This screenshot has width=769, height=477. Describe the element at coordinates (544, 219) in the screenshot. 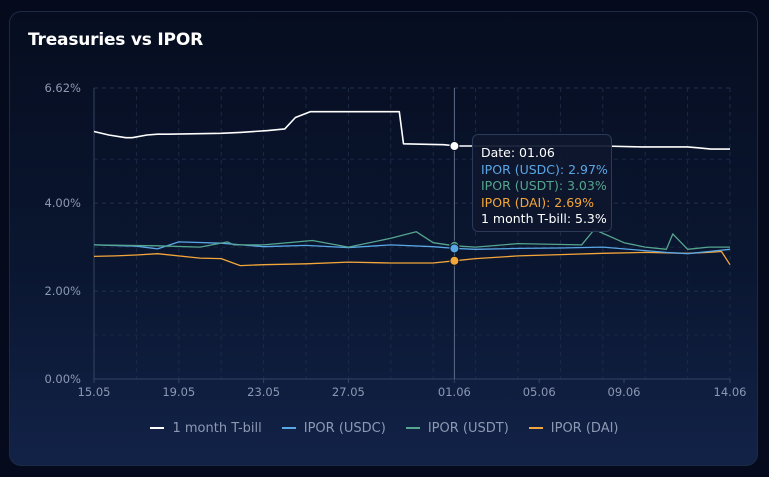

I see `tooltip-tbill: 1 month T-bill: 5.3%` at that location.